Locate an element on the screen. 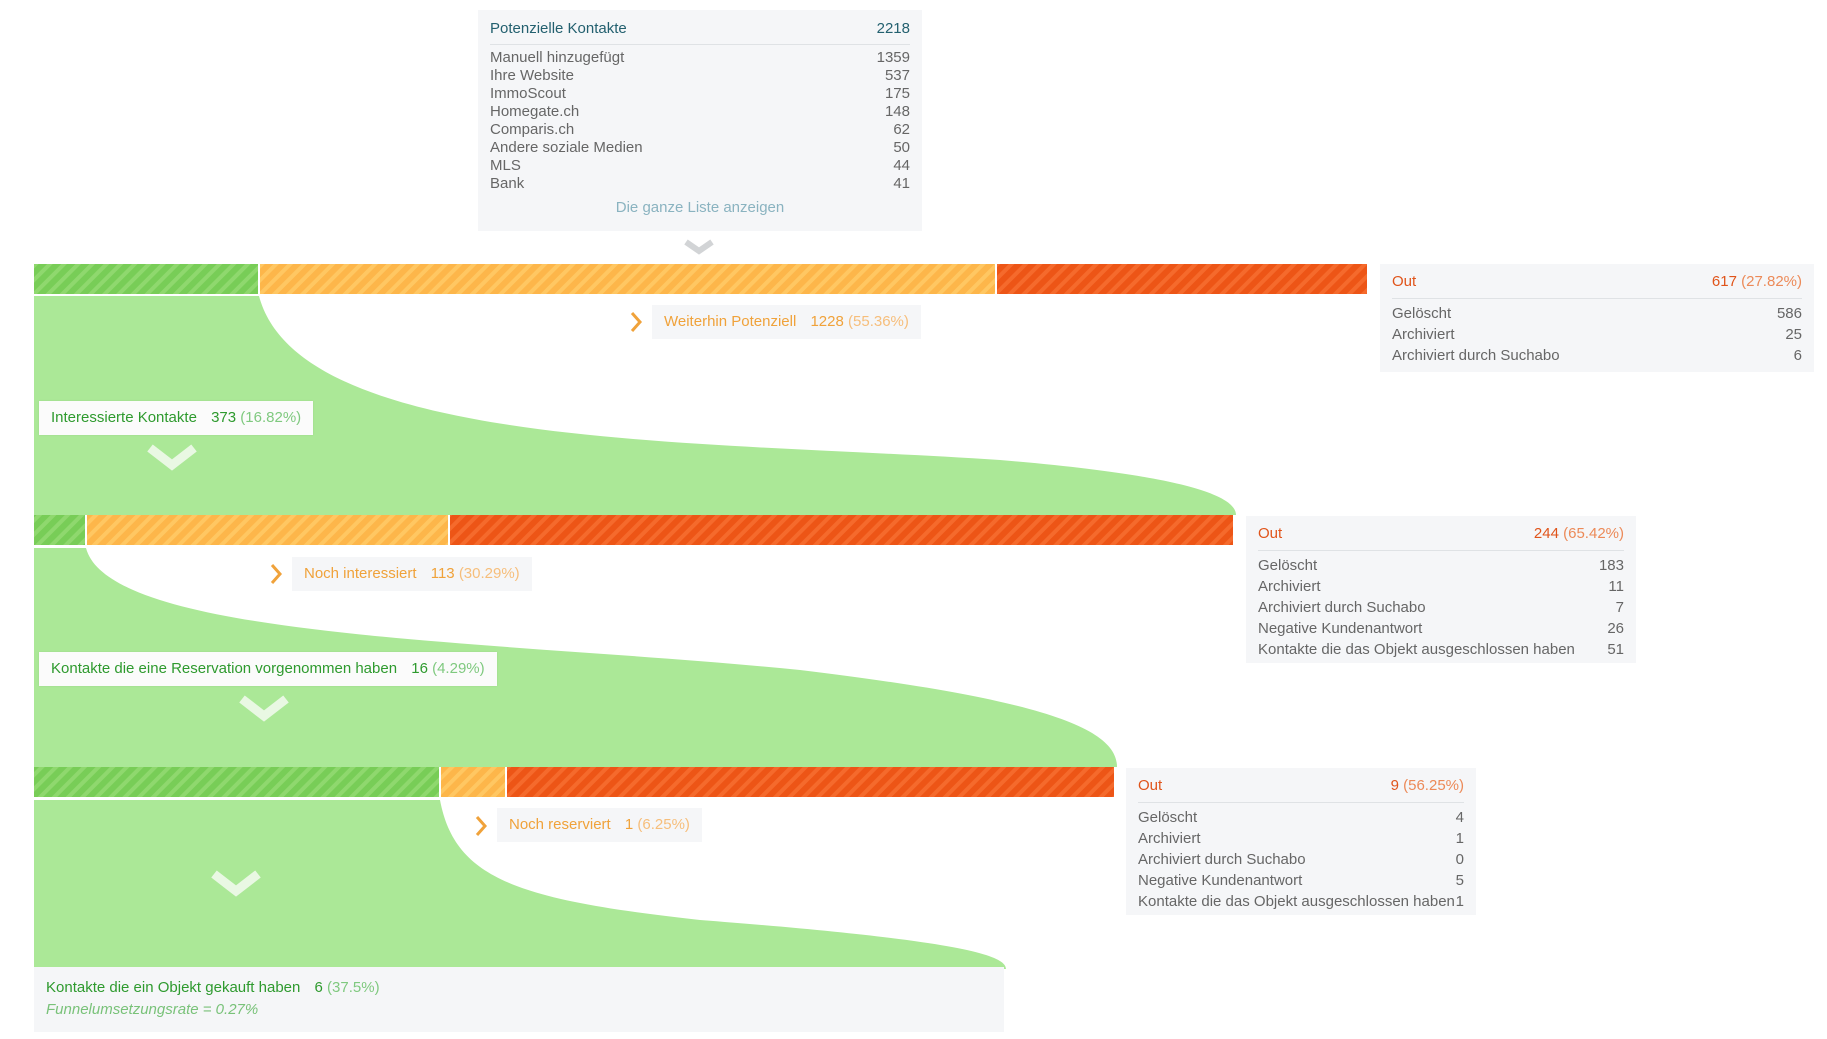  source-label: Comparis.ch is located at coordinates (532, 129).